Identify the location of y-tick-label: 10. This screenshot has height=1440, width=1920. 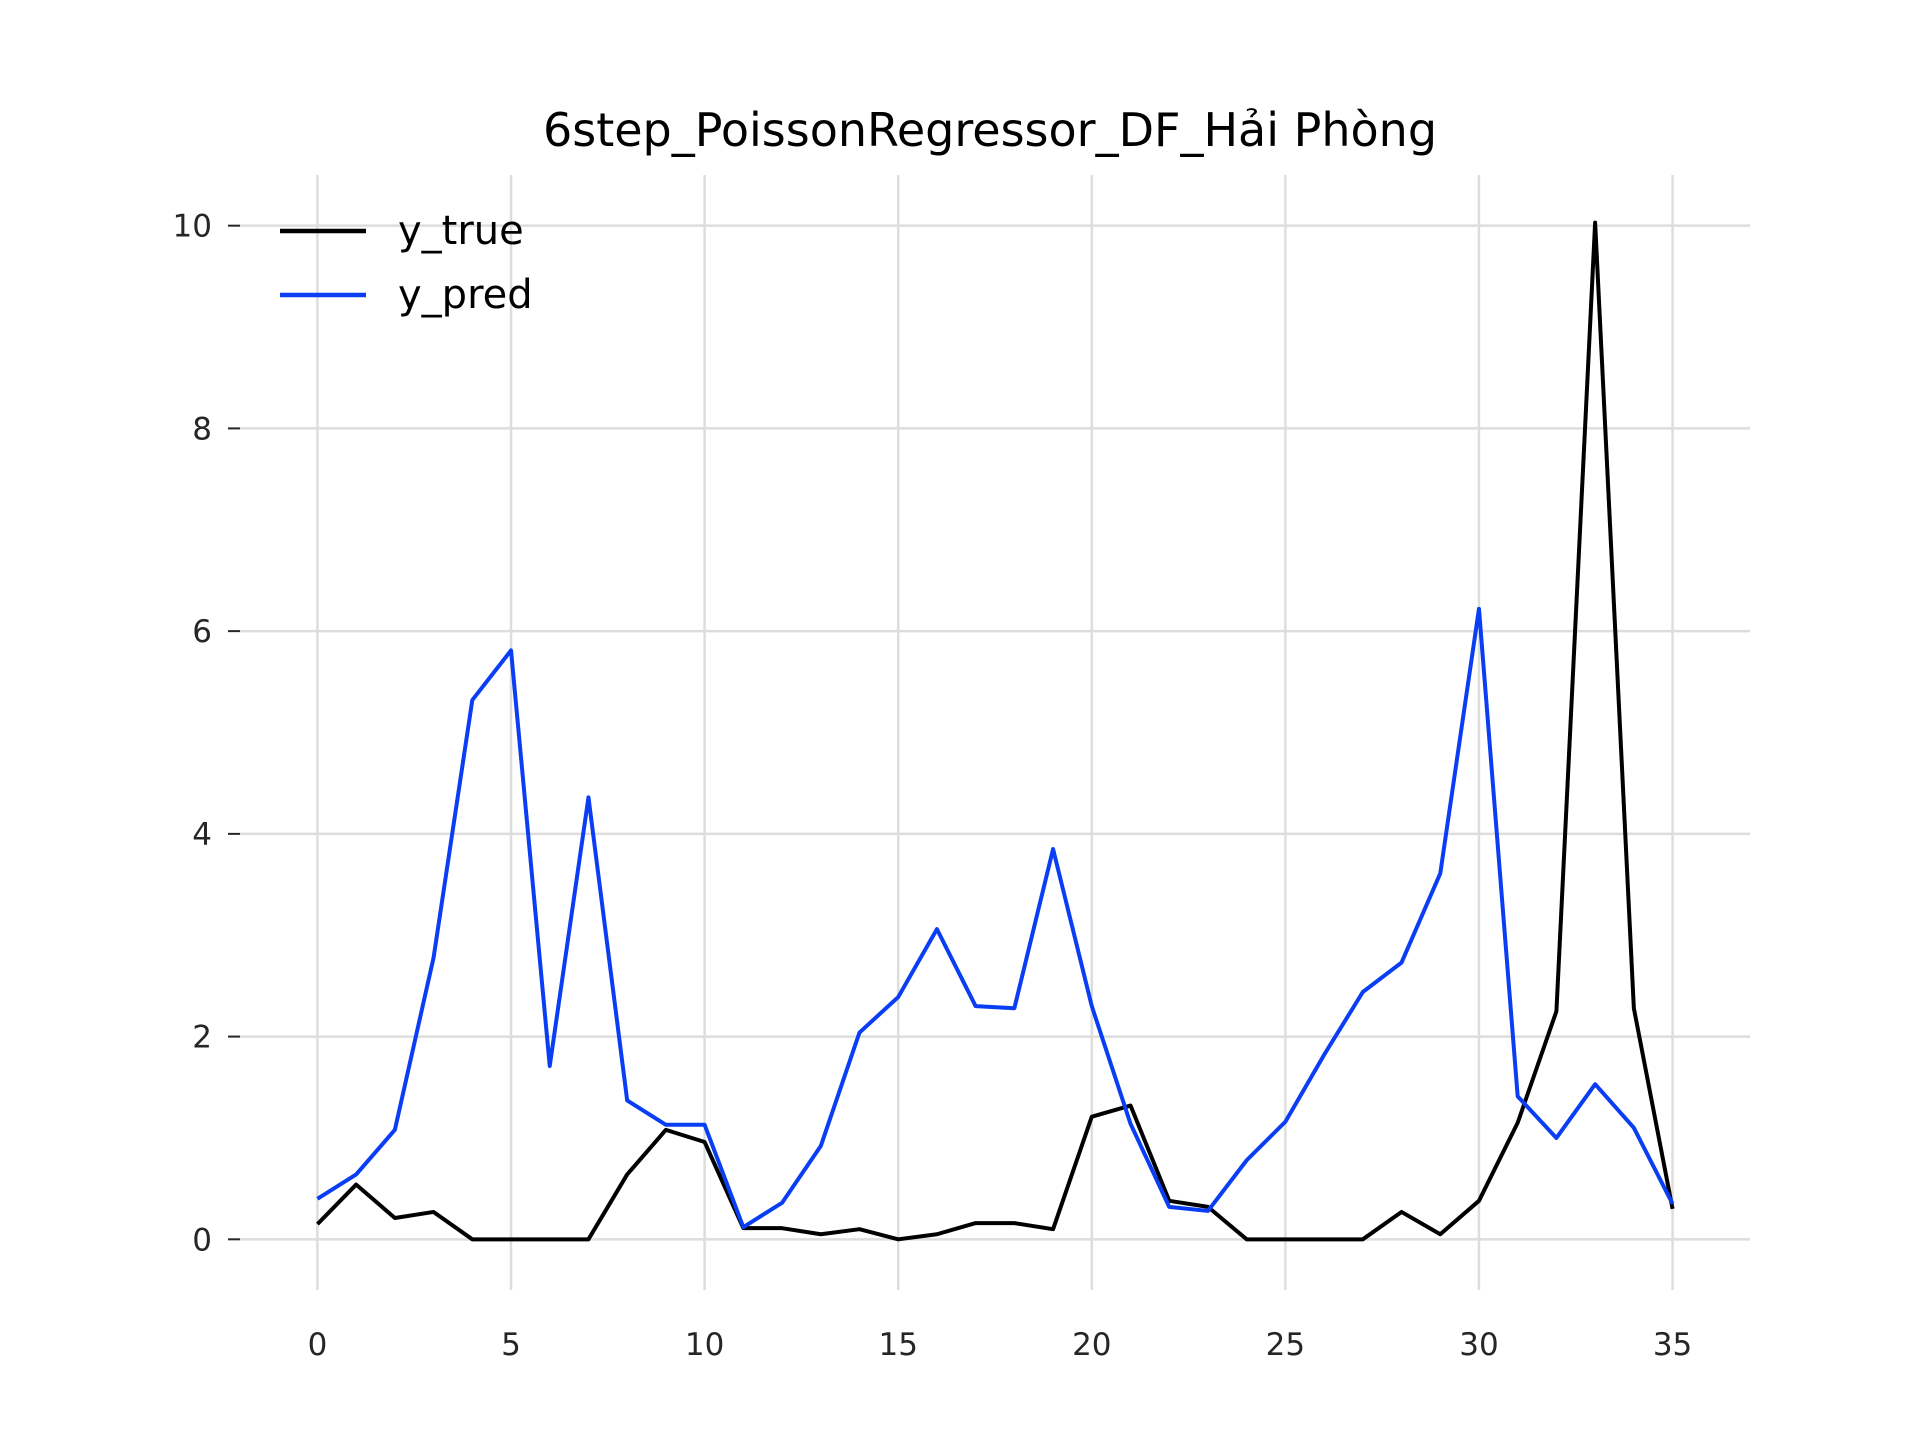
(192, 227).